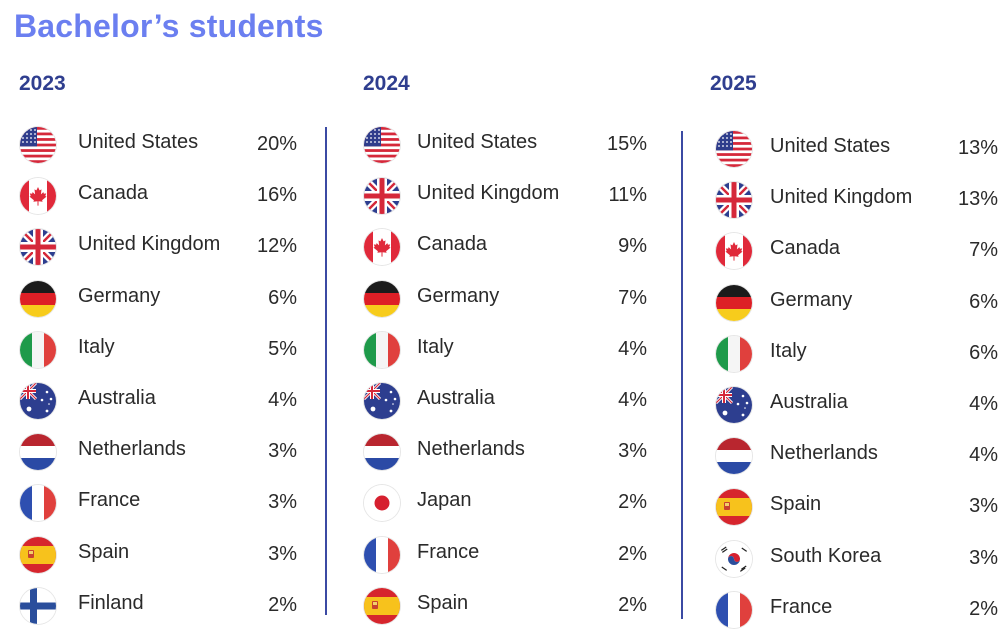 The image size is (1006, 639). I want to click on list-item: United States 20%, so click(170, 147).